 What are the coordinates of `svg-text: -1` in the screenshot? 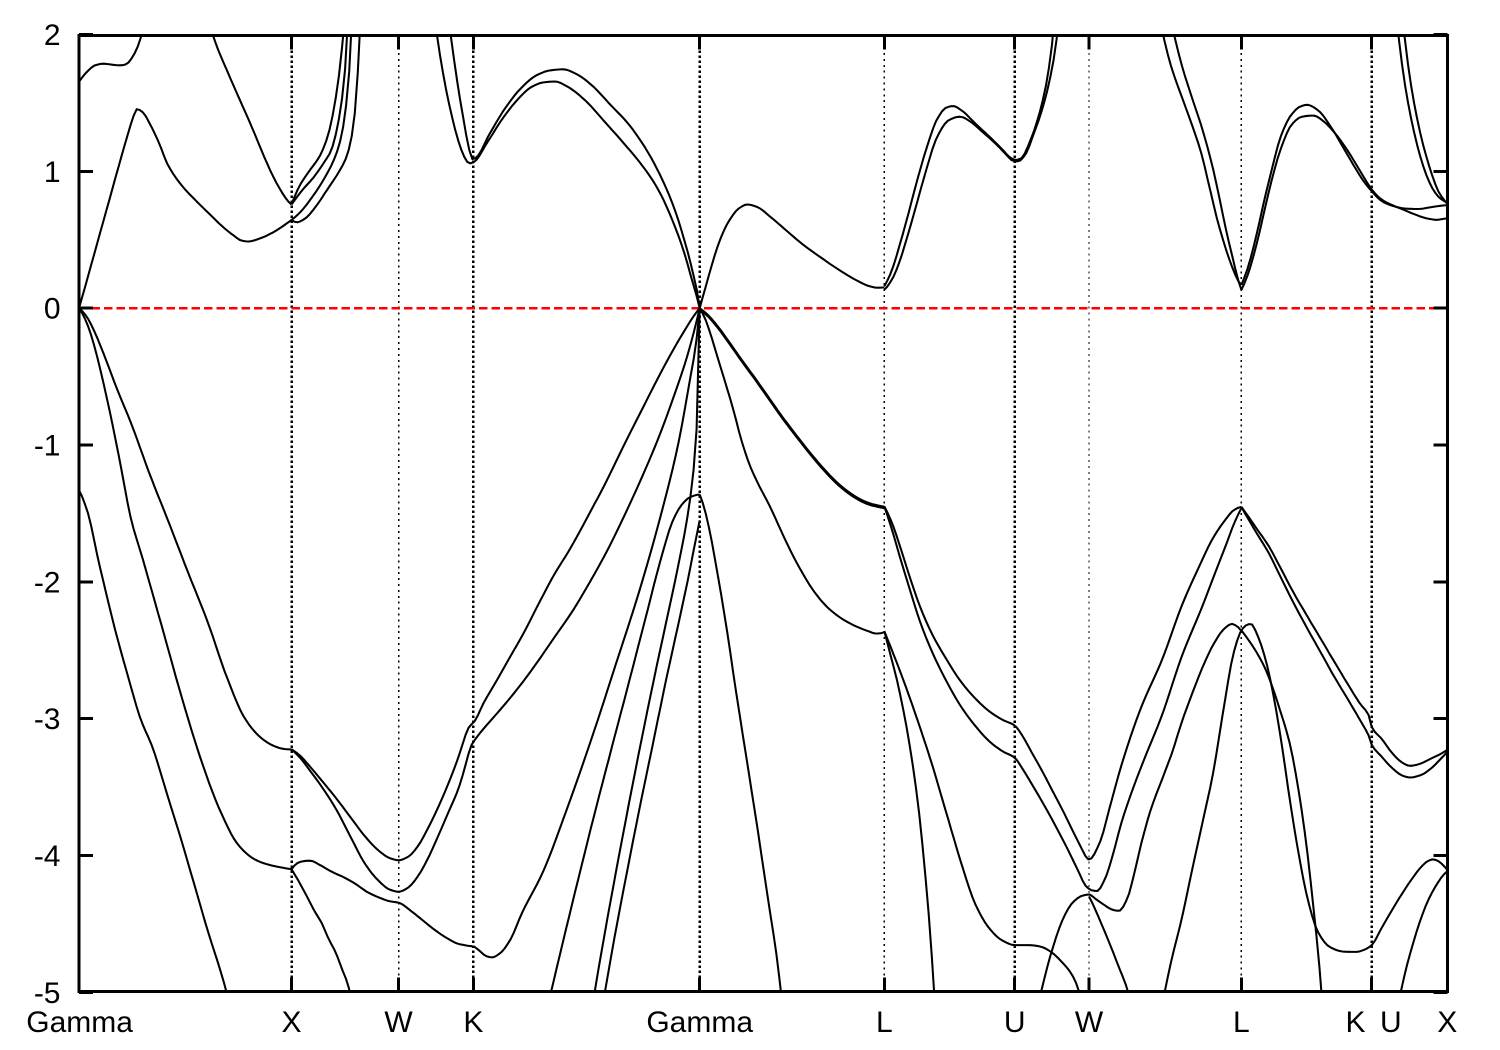 It's located at (47, 446).